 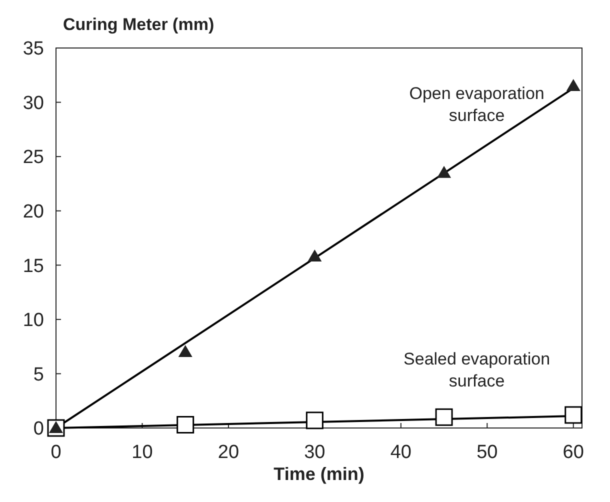 What do you see at coordinates (33, 103) in the screenshot?
I see `y-tick-label: 30` at bounding box center [33, 103].